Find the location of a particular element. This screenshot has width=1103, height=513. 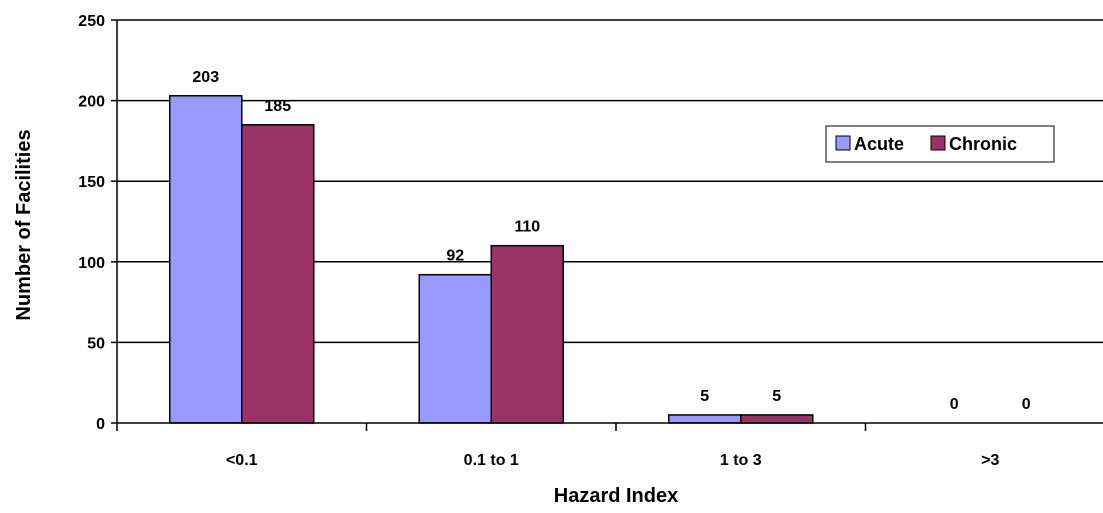

legend-swatch-chronic is located at coordinates (938, 143).